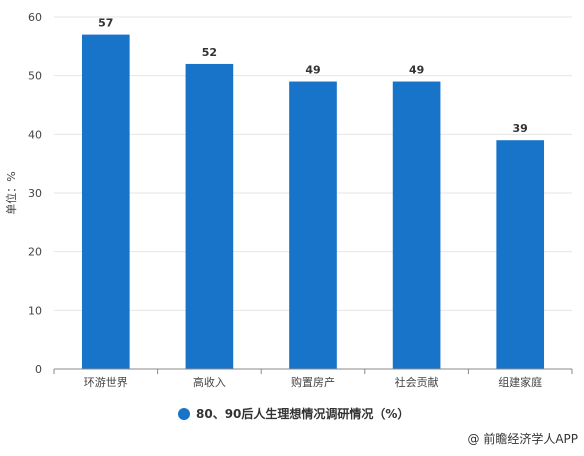 The width and height of the screenshot is (584, 456). I want to click on x-tick-label: 组建家庭, so click(520, 382).